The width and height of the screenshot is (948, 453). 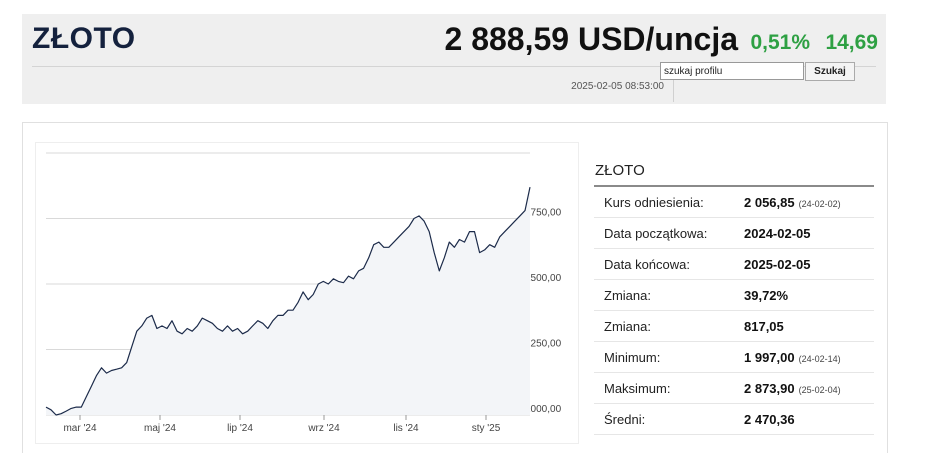 What do you see at coordinates (669, 419) in the screenshot?
I see `stats-label: Średni:` at bounding box center [669, 419].